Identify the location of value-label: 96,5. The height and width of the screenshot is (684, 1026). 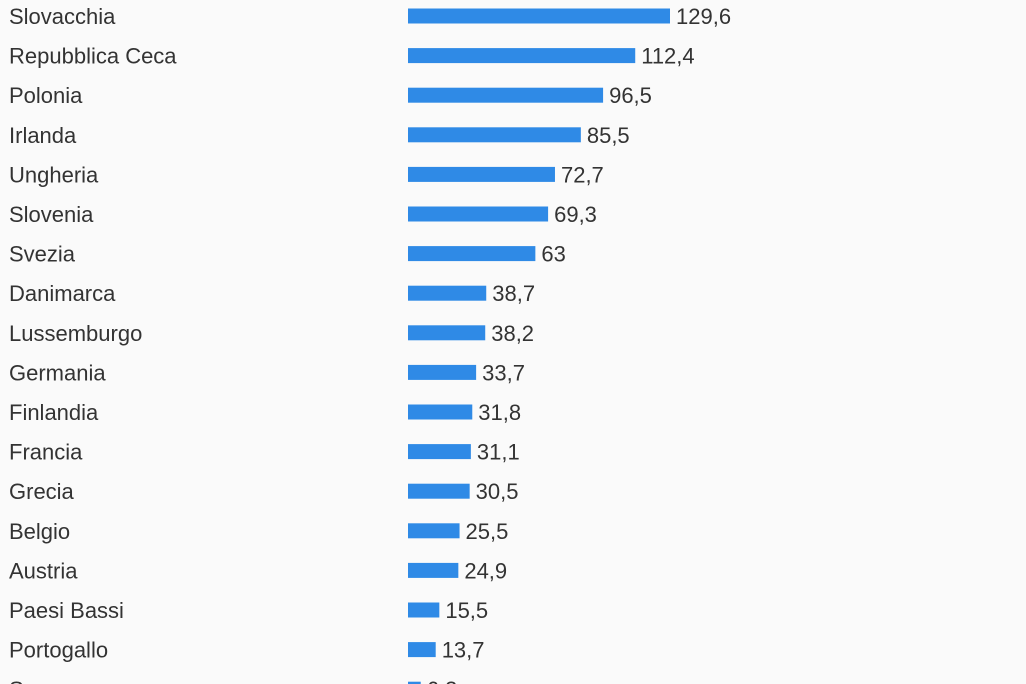
(630, 95).